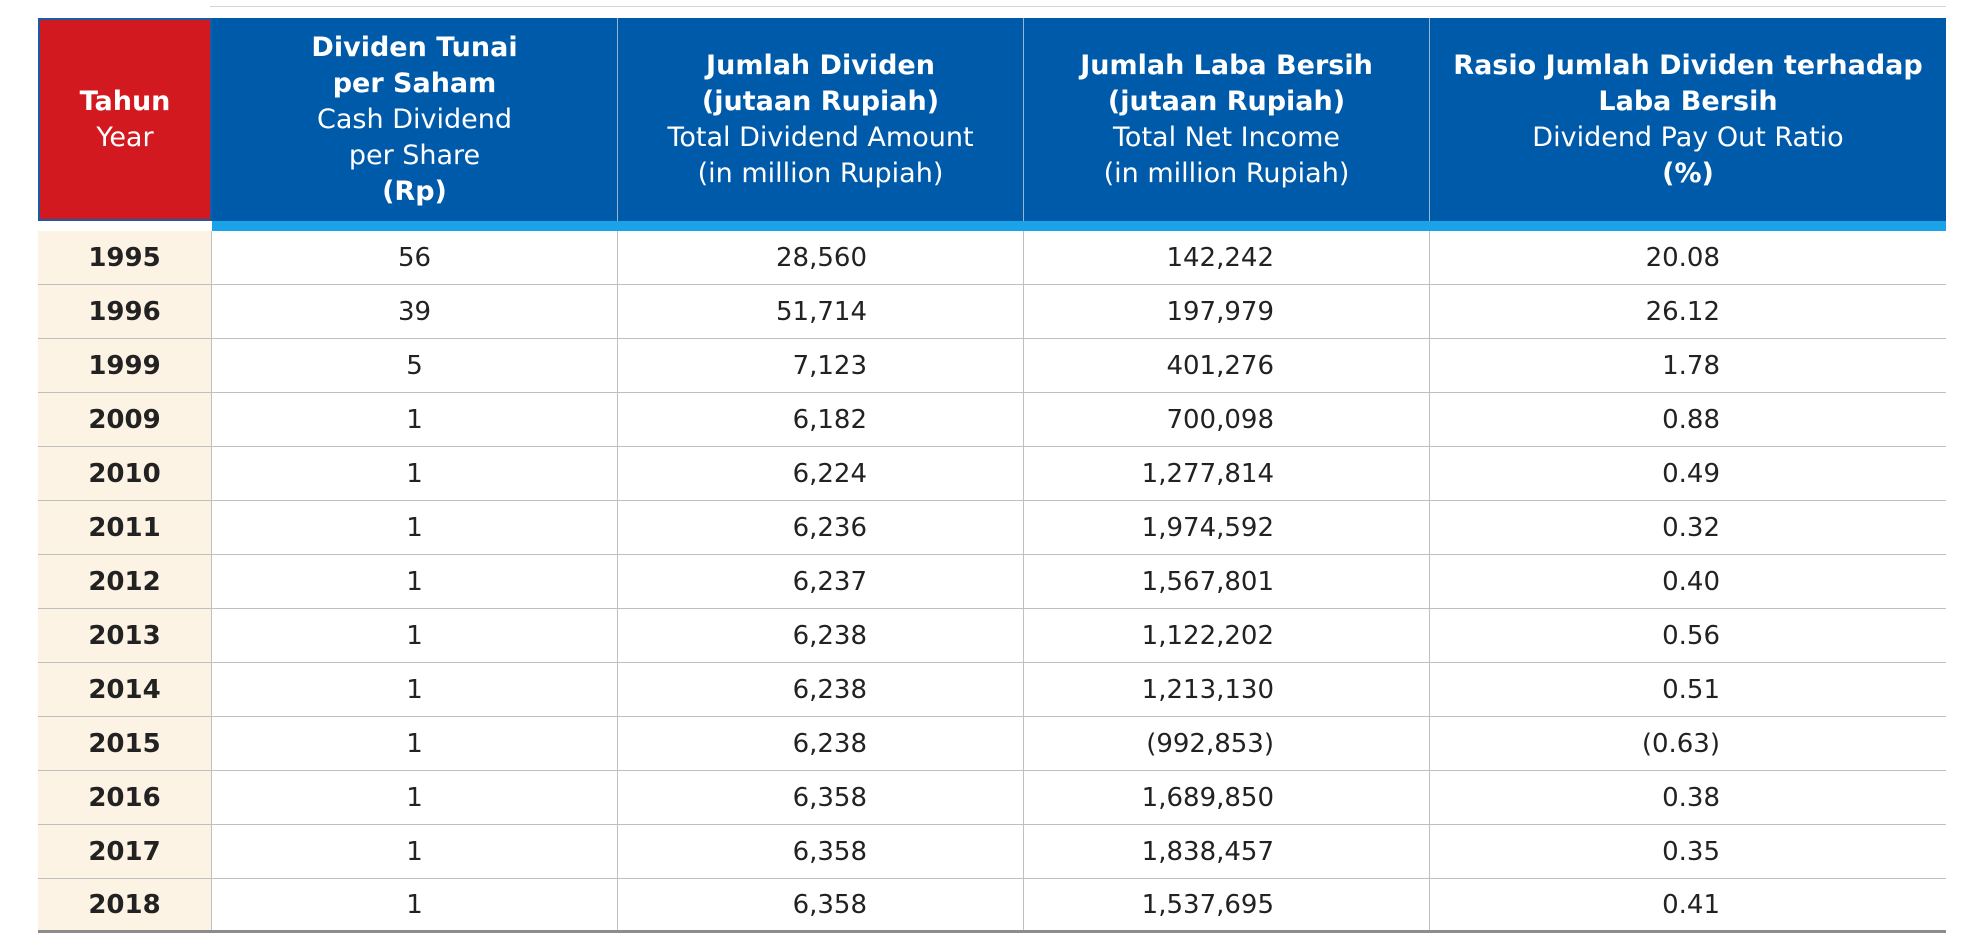 The height and width of the screenshot is (946, 1980). I want to click on net-income-cell: 401,276, so click(1227, 365).